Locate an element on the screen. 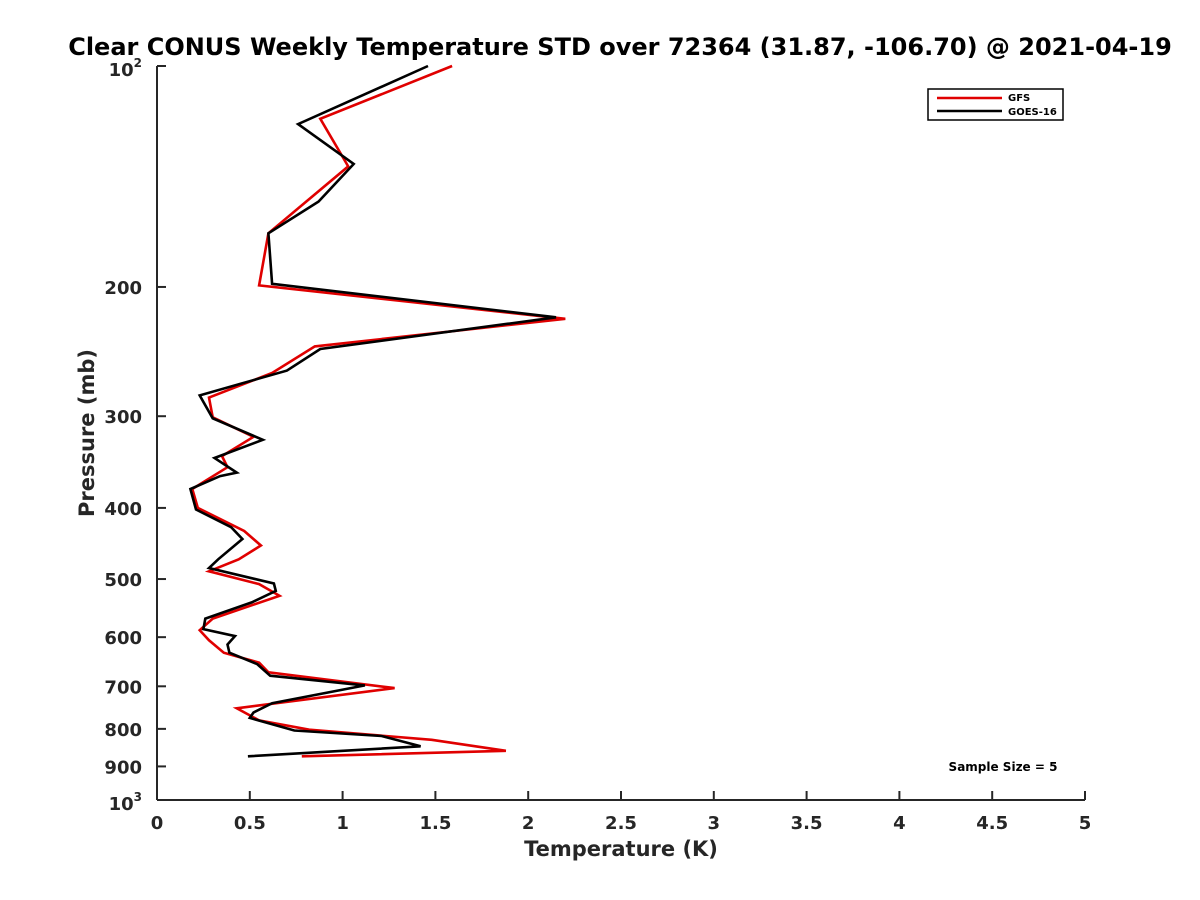 The height and width of the screenshot is (900, 1200). x-tick-label: 1 is located at coordinates (342, 823).